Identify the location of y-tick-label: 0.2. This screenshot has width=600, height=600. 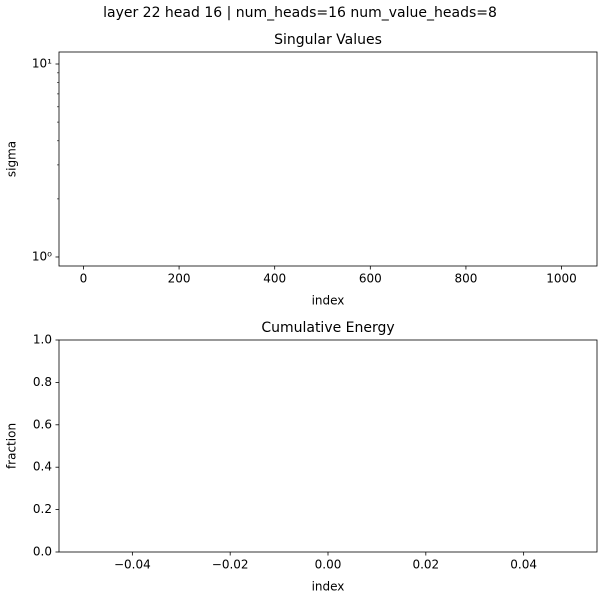
(42, 509).